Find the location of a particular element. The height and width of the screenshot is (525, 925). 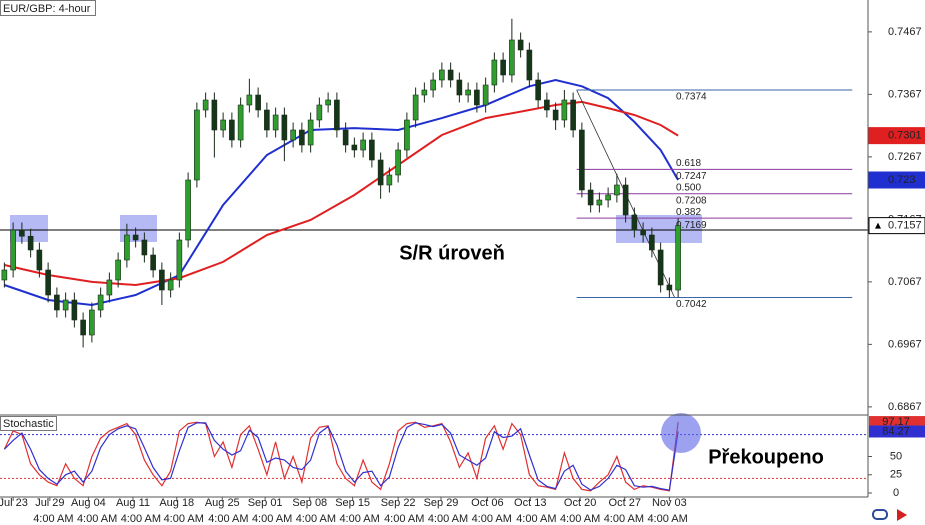

stoch-title: Stochastic is located at coordinates (28, 424).